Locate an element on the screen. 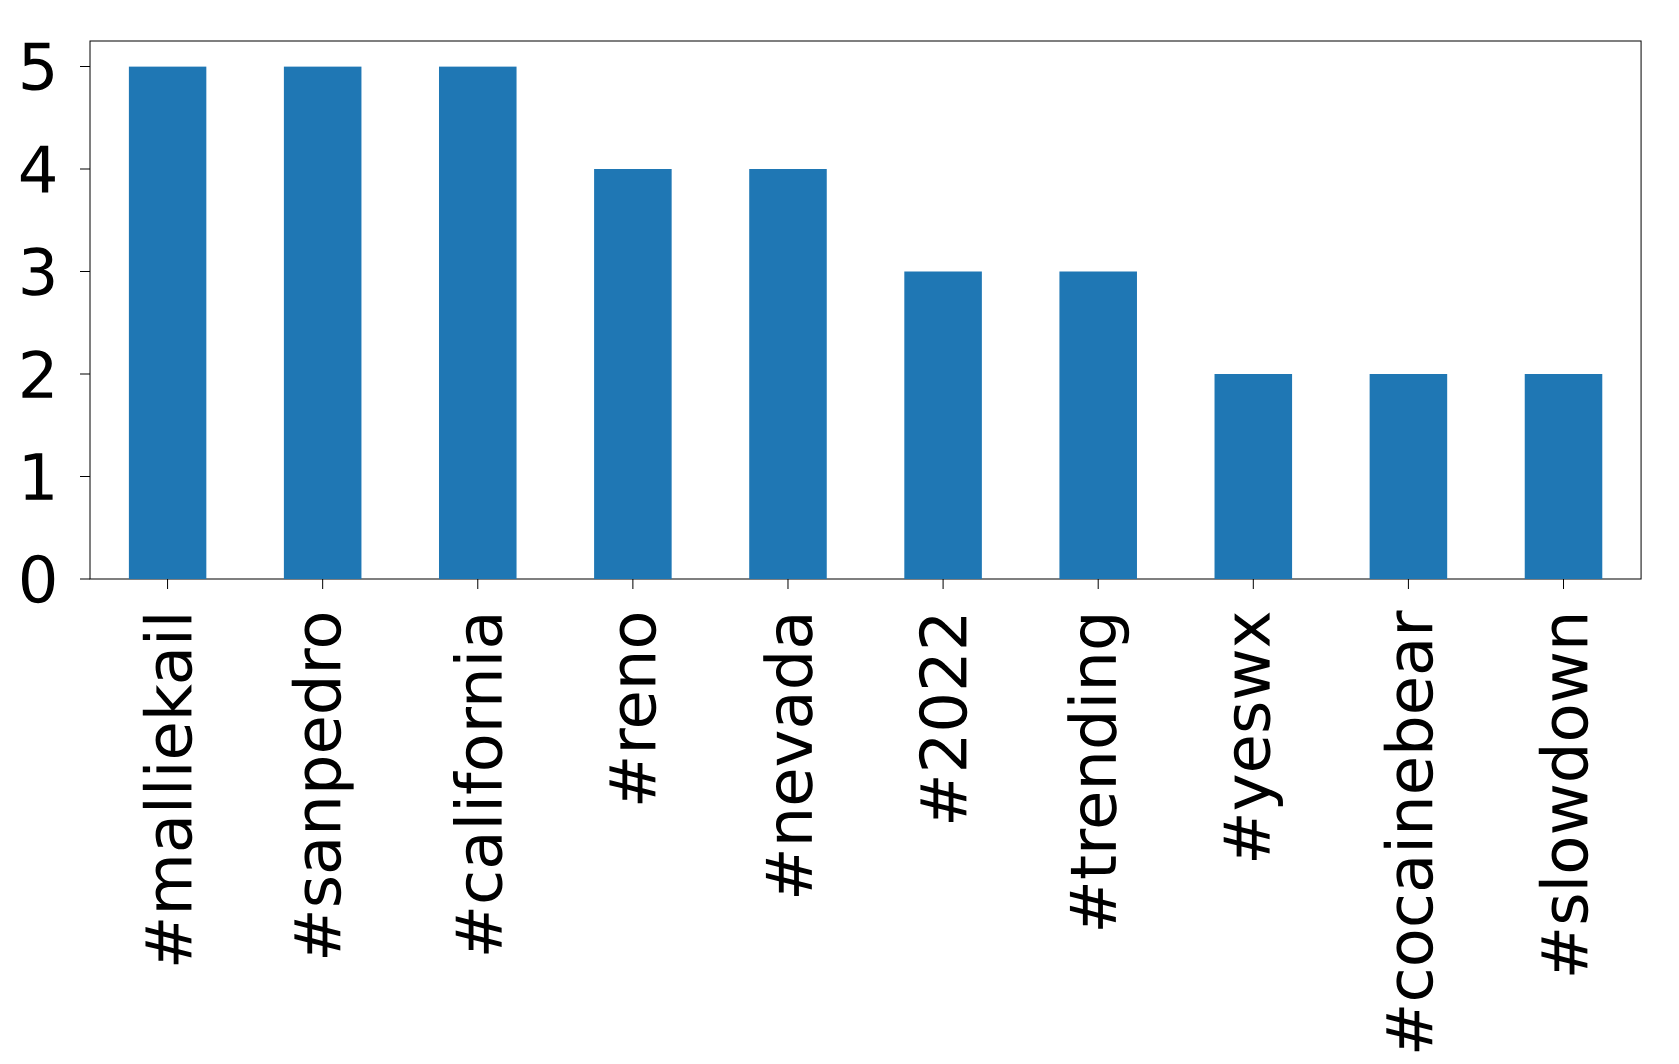  x-tick-label: #california is located at coordinates (478, 785).